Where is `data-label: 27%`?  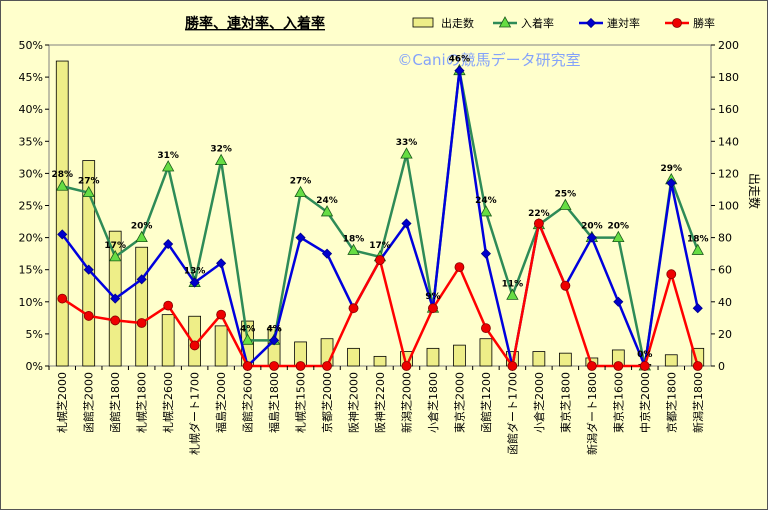
data-label: 27% is located at coordinates (301, 182).